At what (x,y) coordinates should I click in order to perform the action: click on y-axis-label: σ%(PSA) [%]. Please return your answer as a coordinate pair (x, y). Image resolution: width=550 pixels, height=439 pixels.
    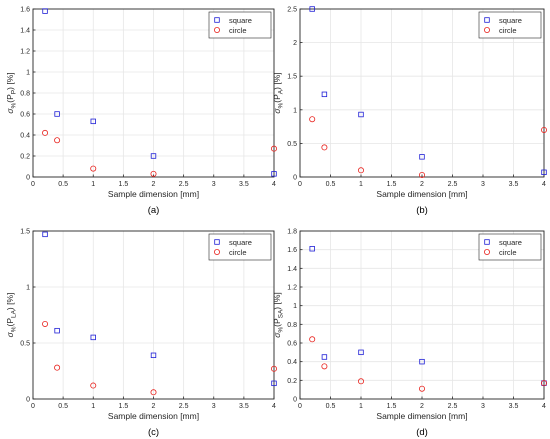
    Looking at the image, I should click on (278, 315).